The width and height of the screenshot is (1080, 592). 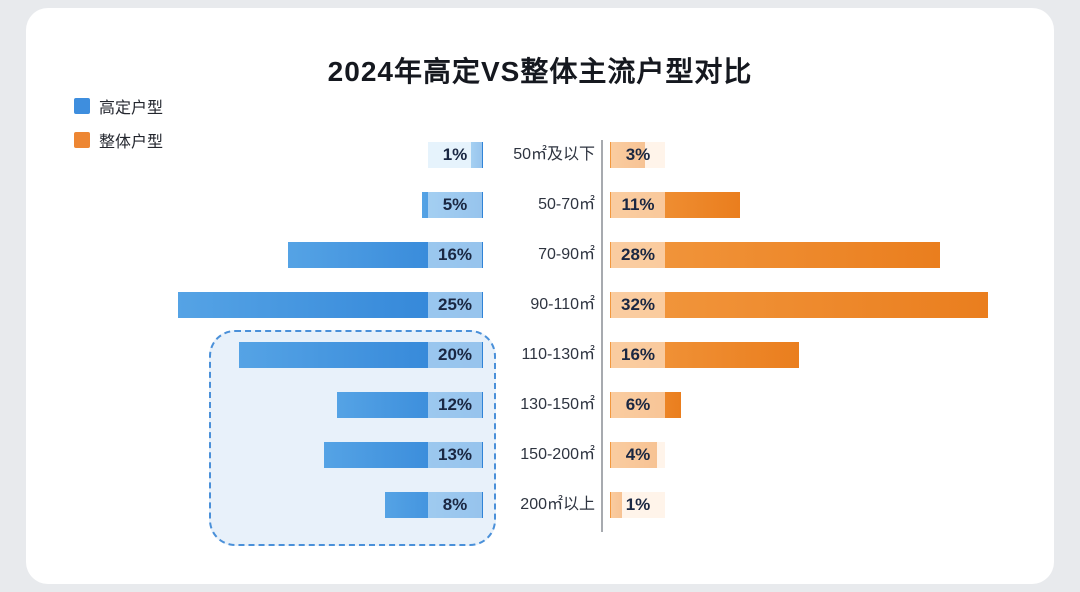 I want to click on right-bar-zone: 28%, so click(x=820, y=255).